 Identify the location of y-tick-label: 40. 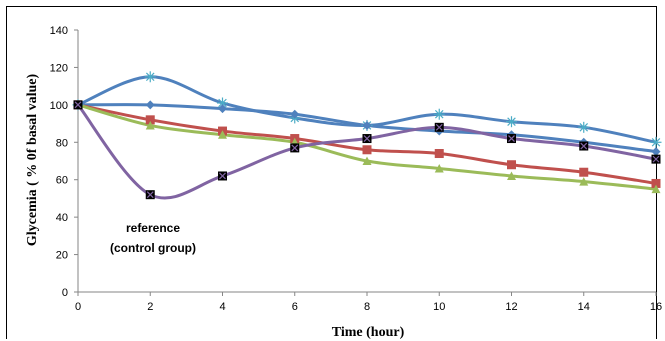
(62, 218).